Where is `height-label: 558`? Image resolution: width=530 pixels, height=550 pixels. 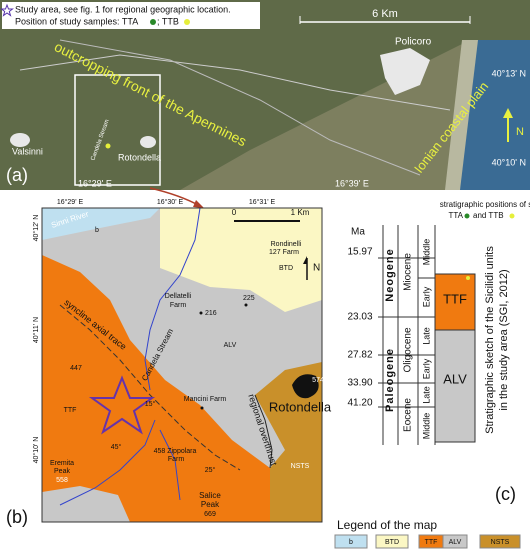
height-label: 558 is located at coordinates (62, 480).